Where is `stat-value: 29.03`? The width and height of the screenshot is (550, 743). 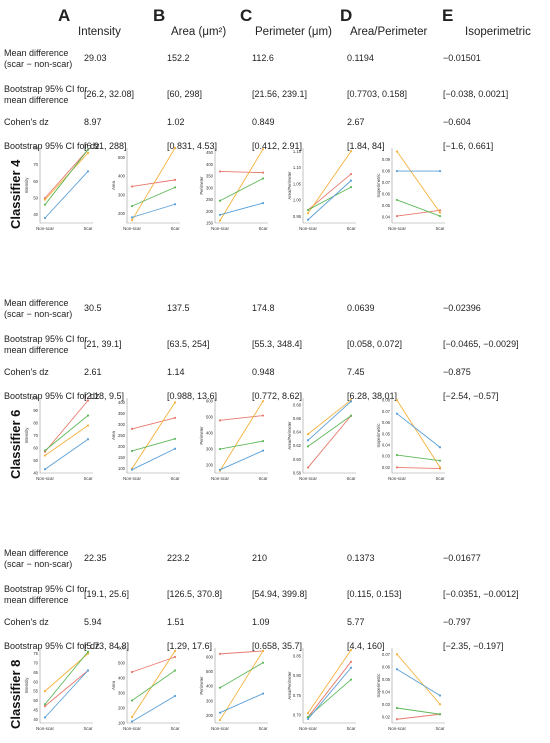 stat-value: 29.03 is located at coordinates (95, 58).